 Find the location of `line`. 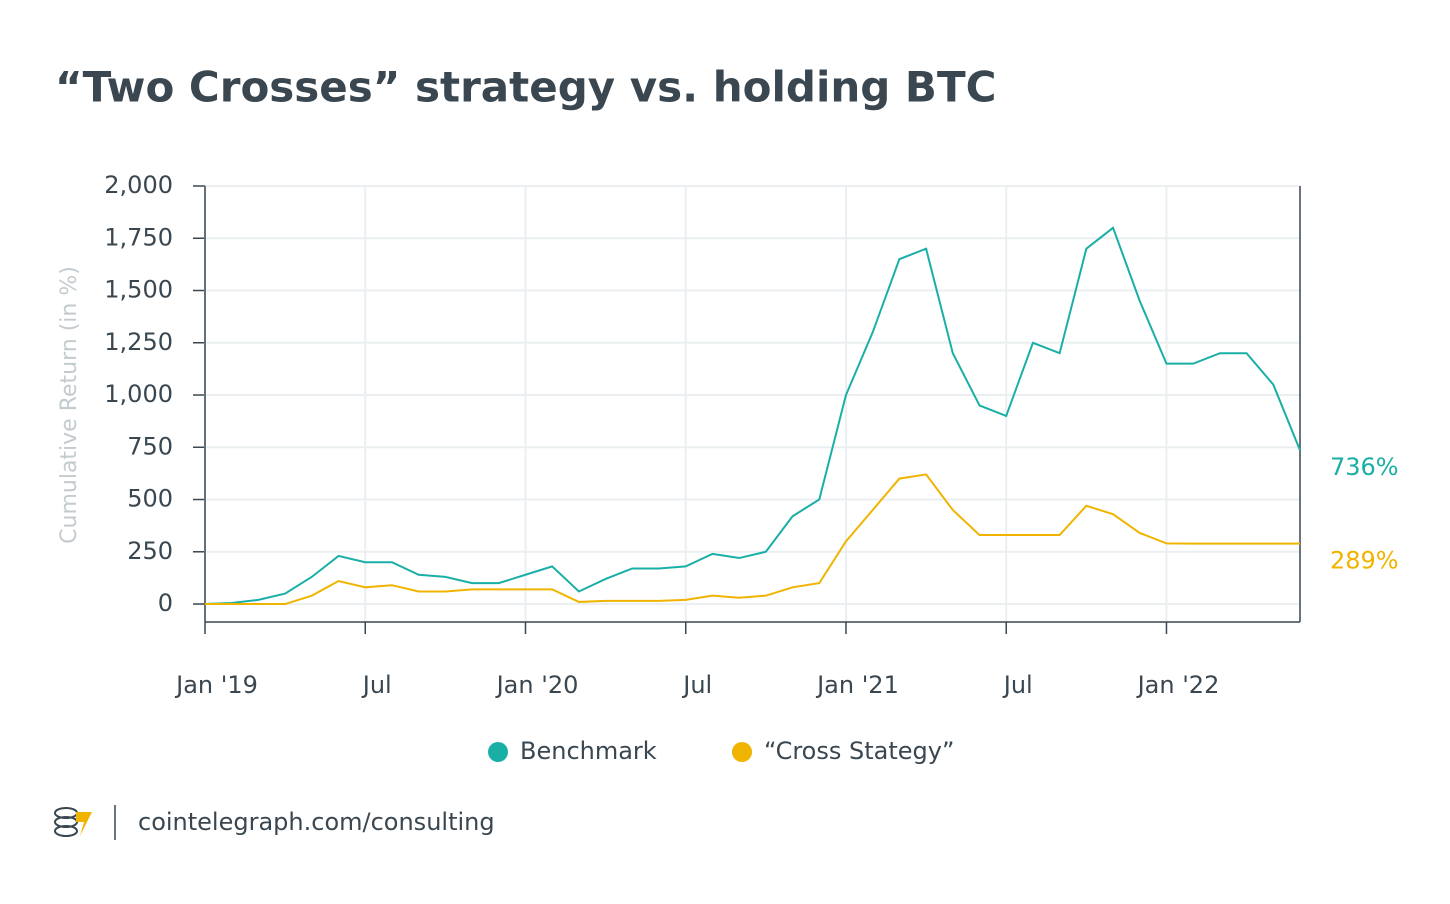

line is located at coordinates (752, 539).